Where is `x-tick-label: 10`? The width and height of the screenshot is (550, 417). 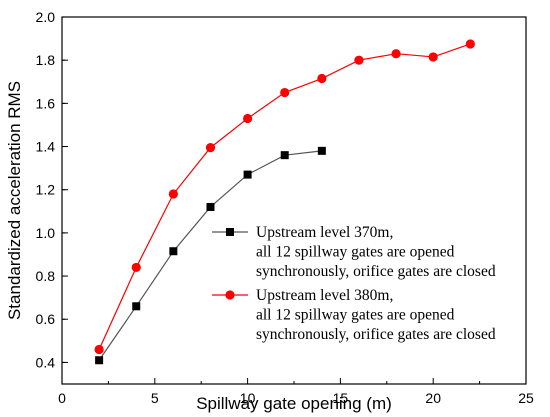 x-tick-label: 10 is located at coordinates (248, 398).